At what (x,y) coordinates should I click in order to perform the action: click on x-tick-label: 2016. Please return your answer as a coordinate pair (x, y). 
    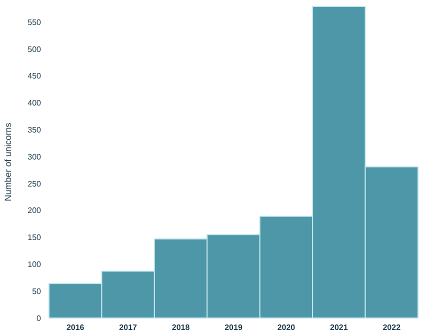
    Looking at the image, I should click on (75, 327).